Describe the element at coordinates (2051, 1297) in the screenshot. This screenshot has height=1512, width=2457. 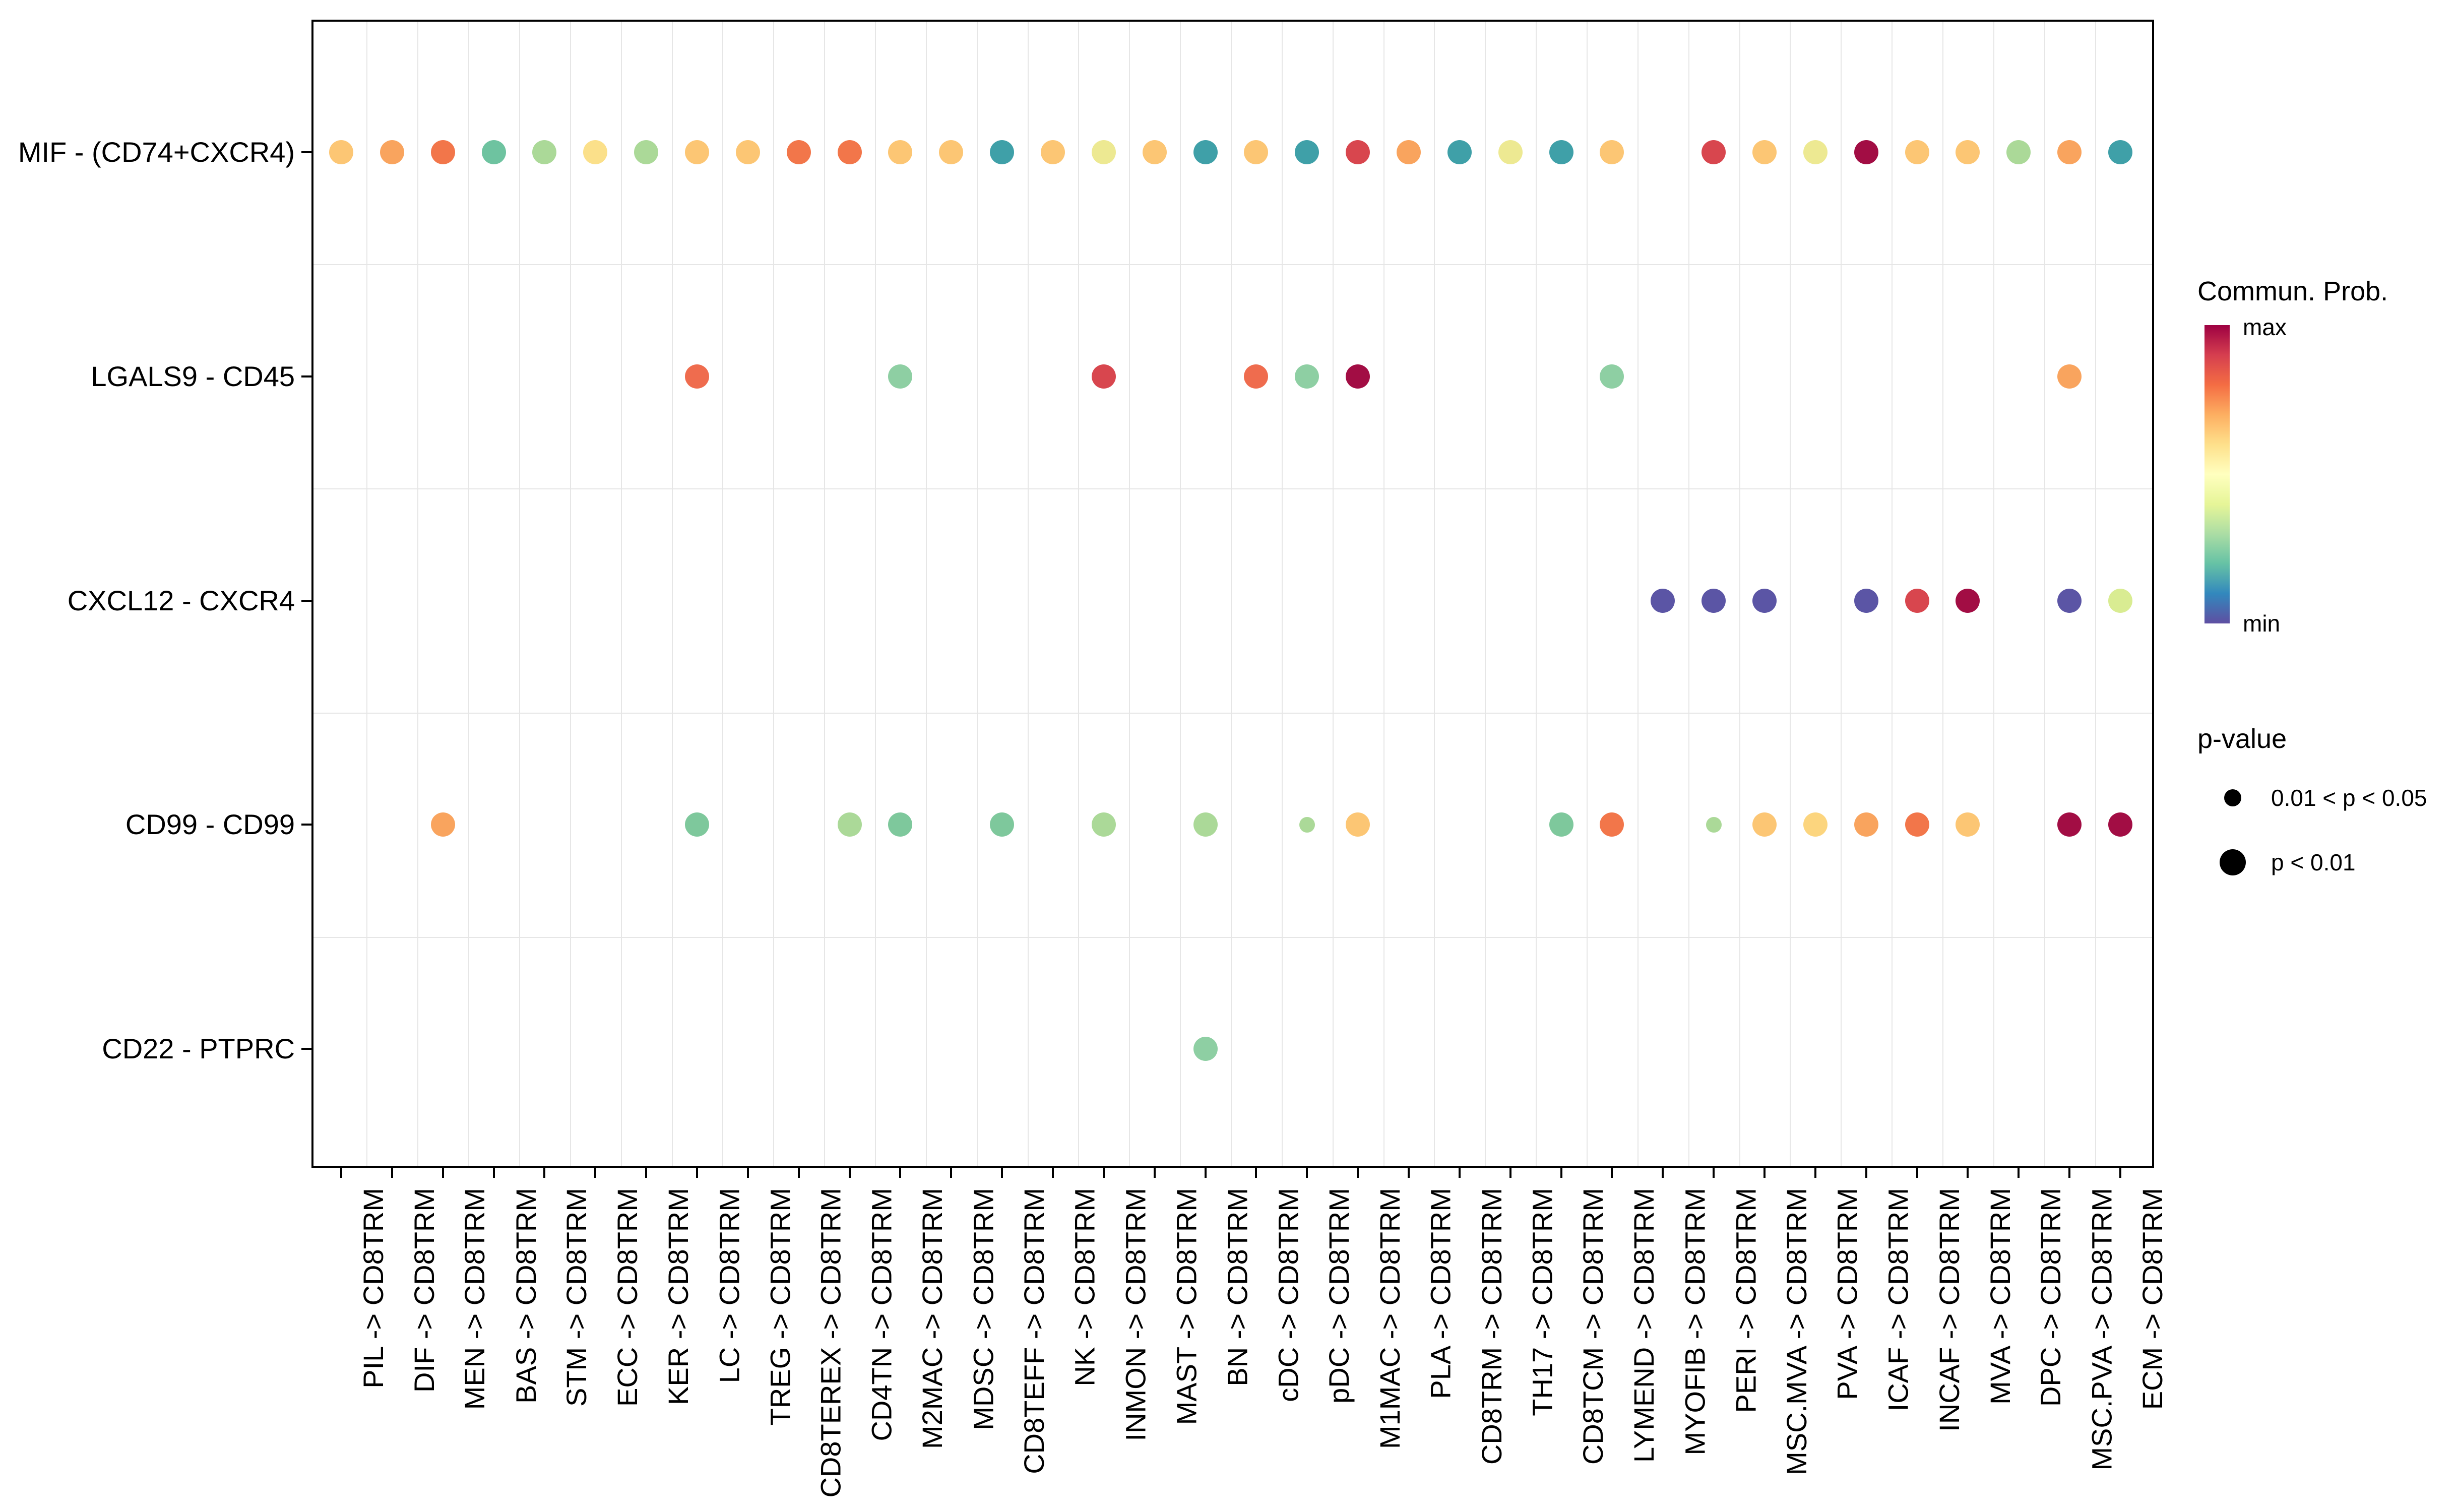
I see `x-axis-label: DPC -> CD8TRM` at that location.